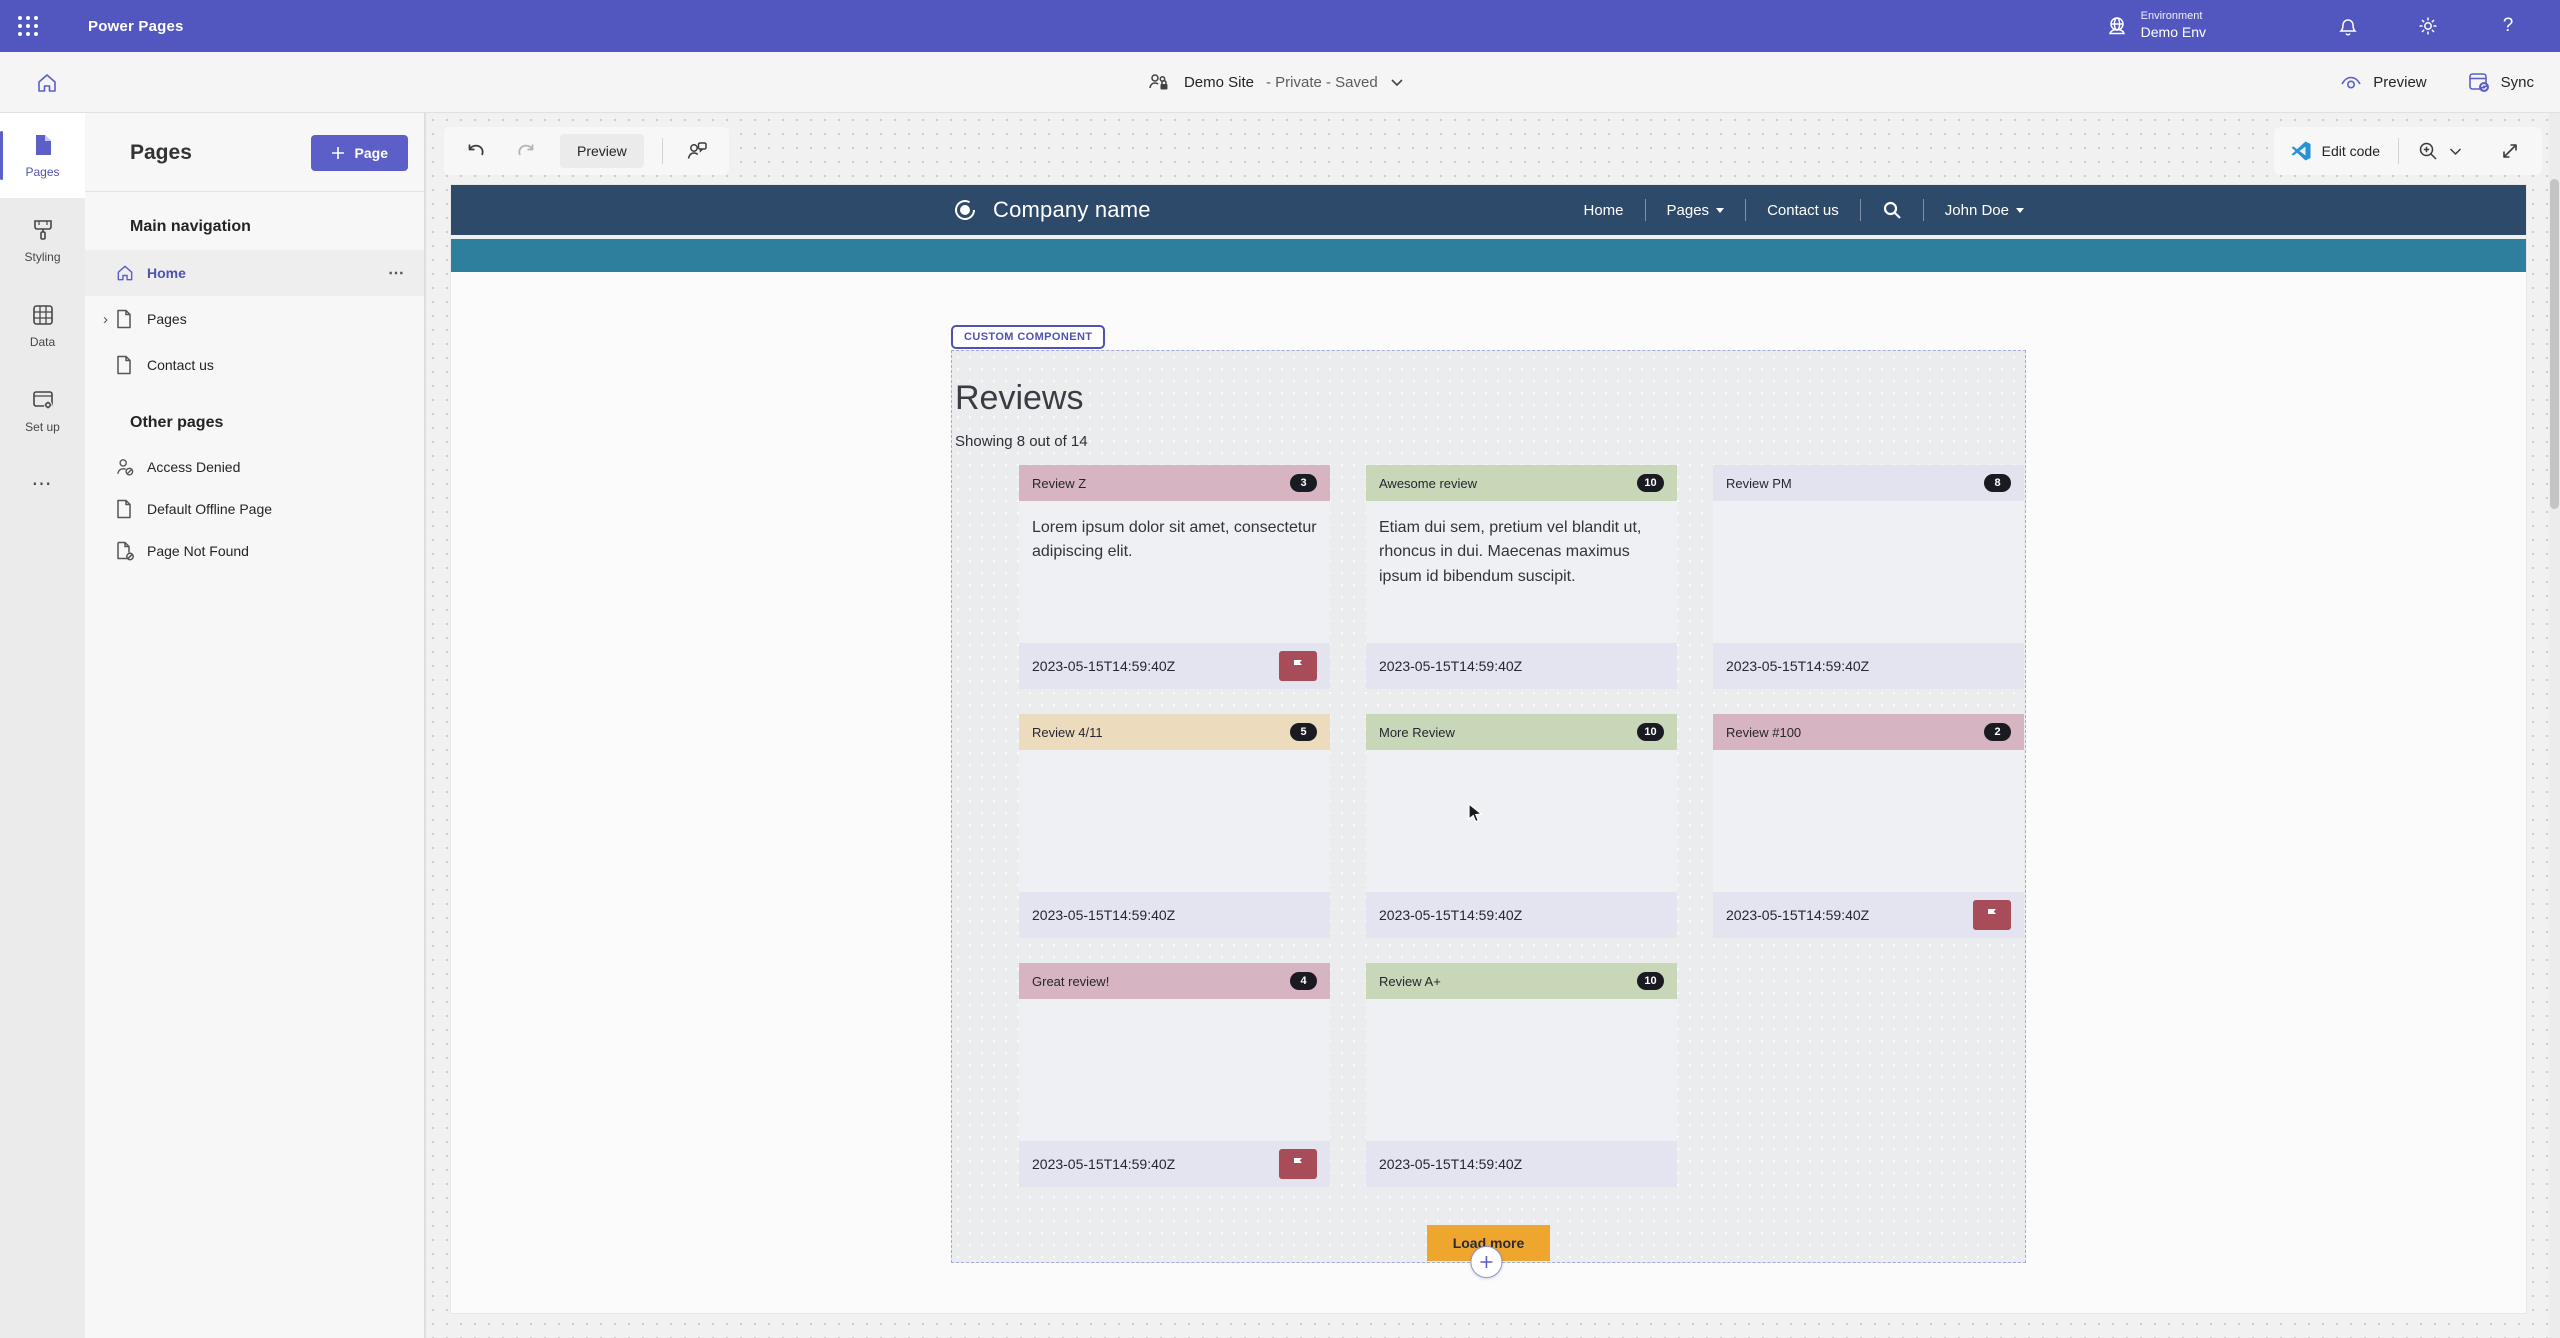 The height and width of the screenshot is (1338, 2560). I want to click on rail-item-pages: Pages, so click(42, 155).